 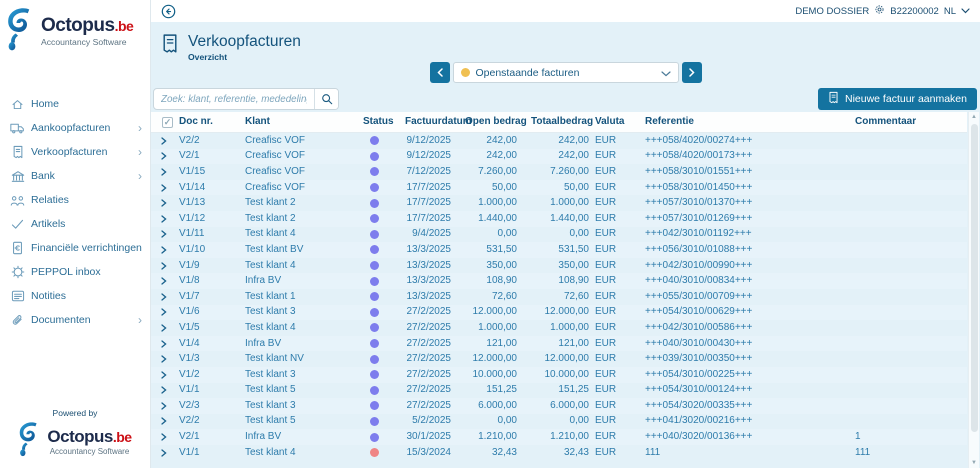 What do you see at coordinates (886, 121) in the screenshot?
I see `column-commentaar: Commentaar` at bounding box center [886, 121].